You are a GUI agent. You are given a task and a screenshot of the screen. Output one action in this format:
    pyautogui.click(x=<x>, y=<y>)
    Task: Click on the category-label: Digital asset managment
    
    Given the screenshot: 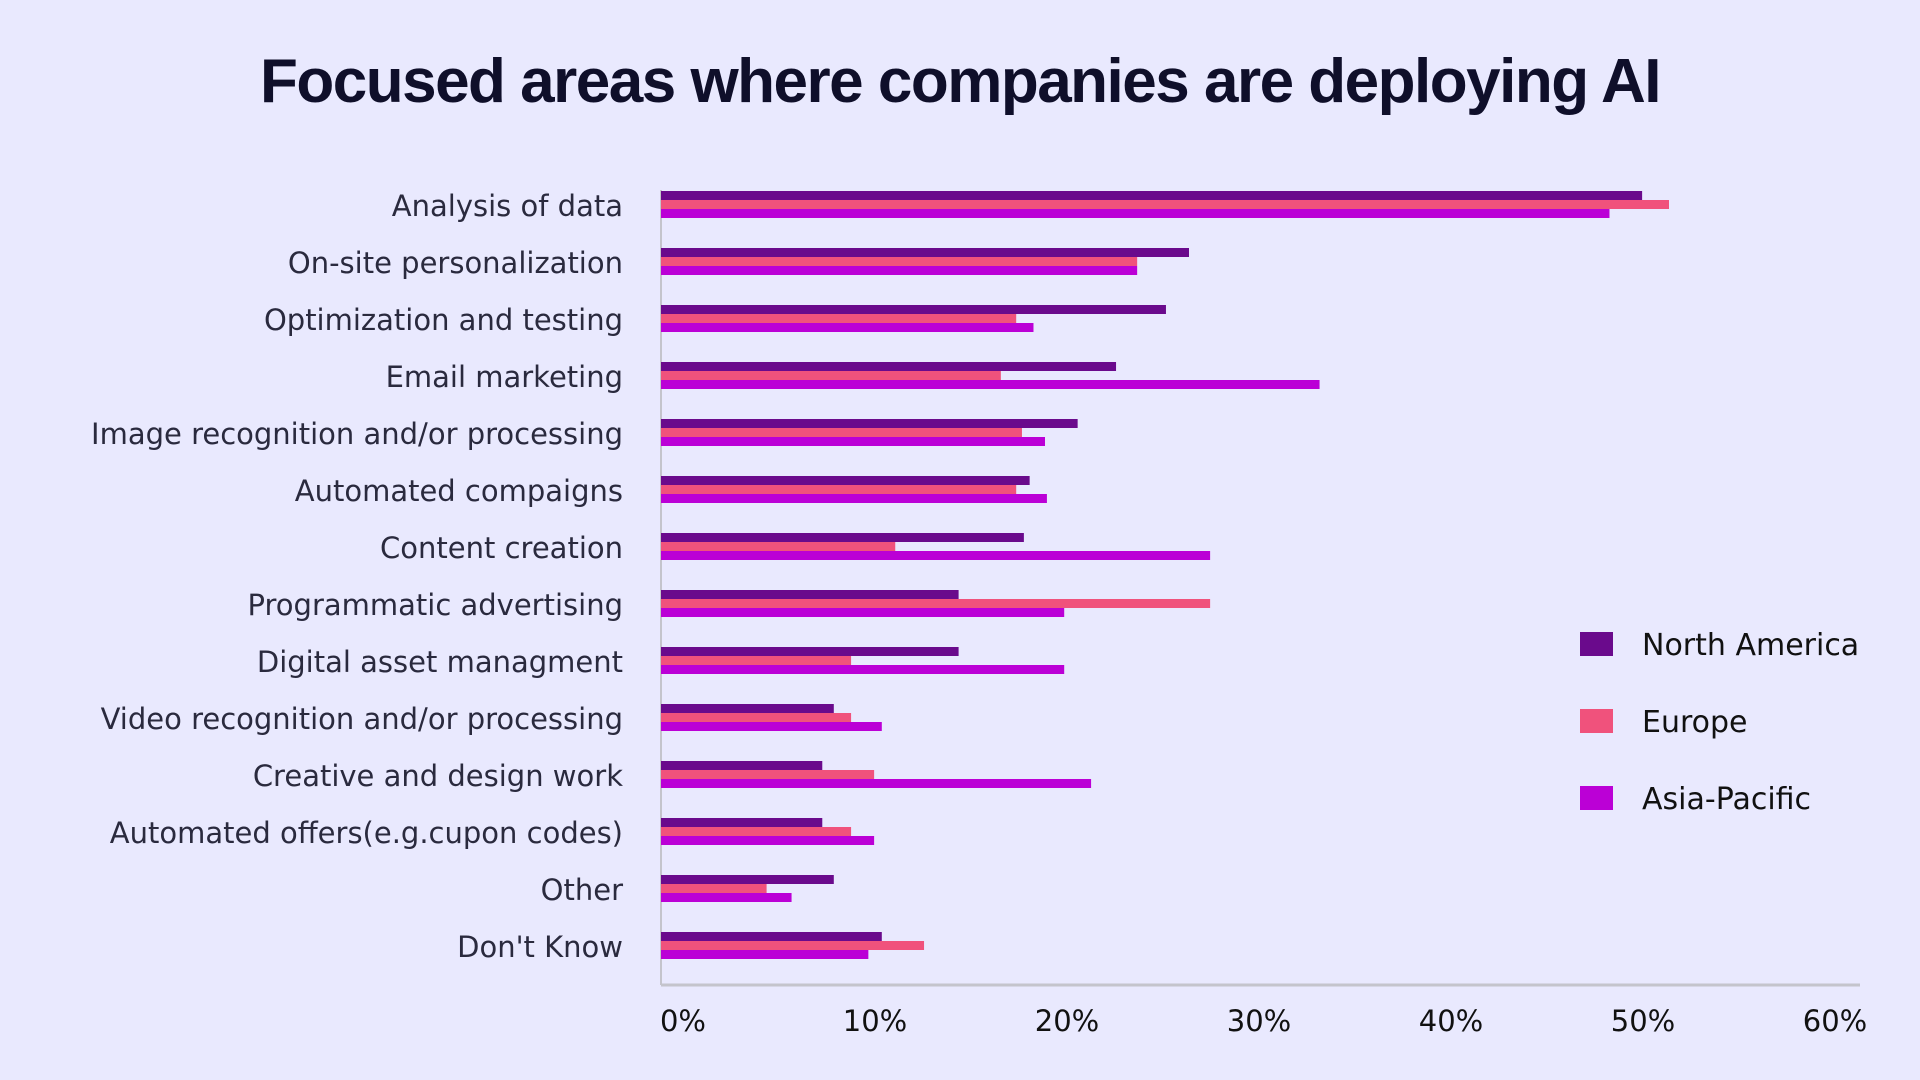 What is the action you would take?
    pyautogui.click(x=440, y=662)
    